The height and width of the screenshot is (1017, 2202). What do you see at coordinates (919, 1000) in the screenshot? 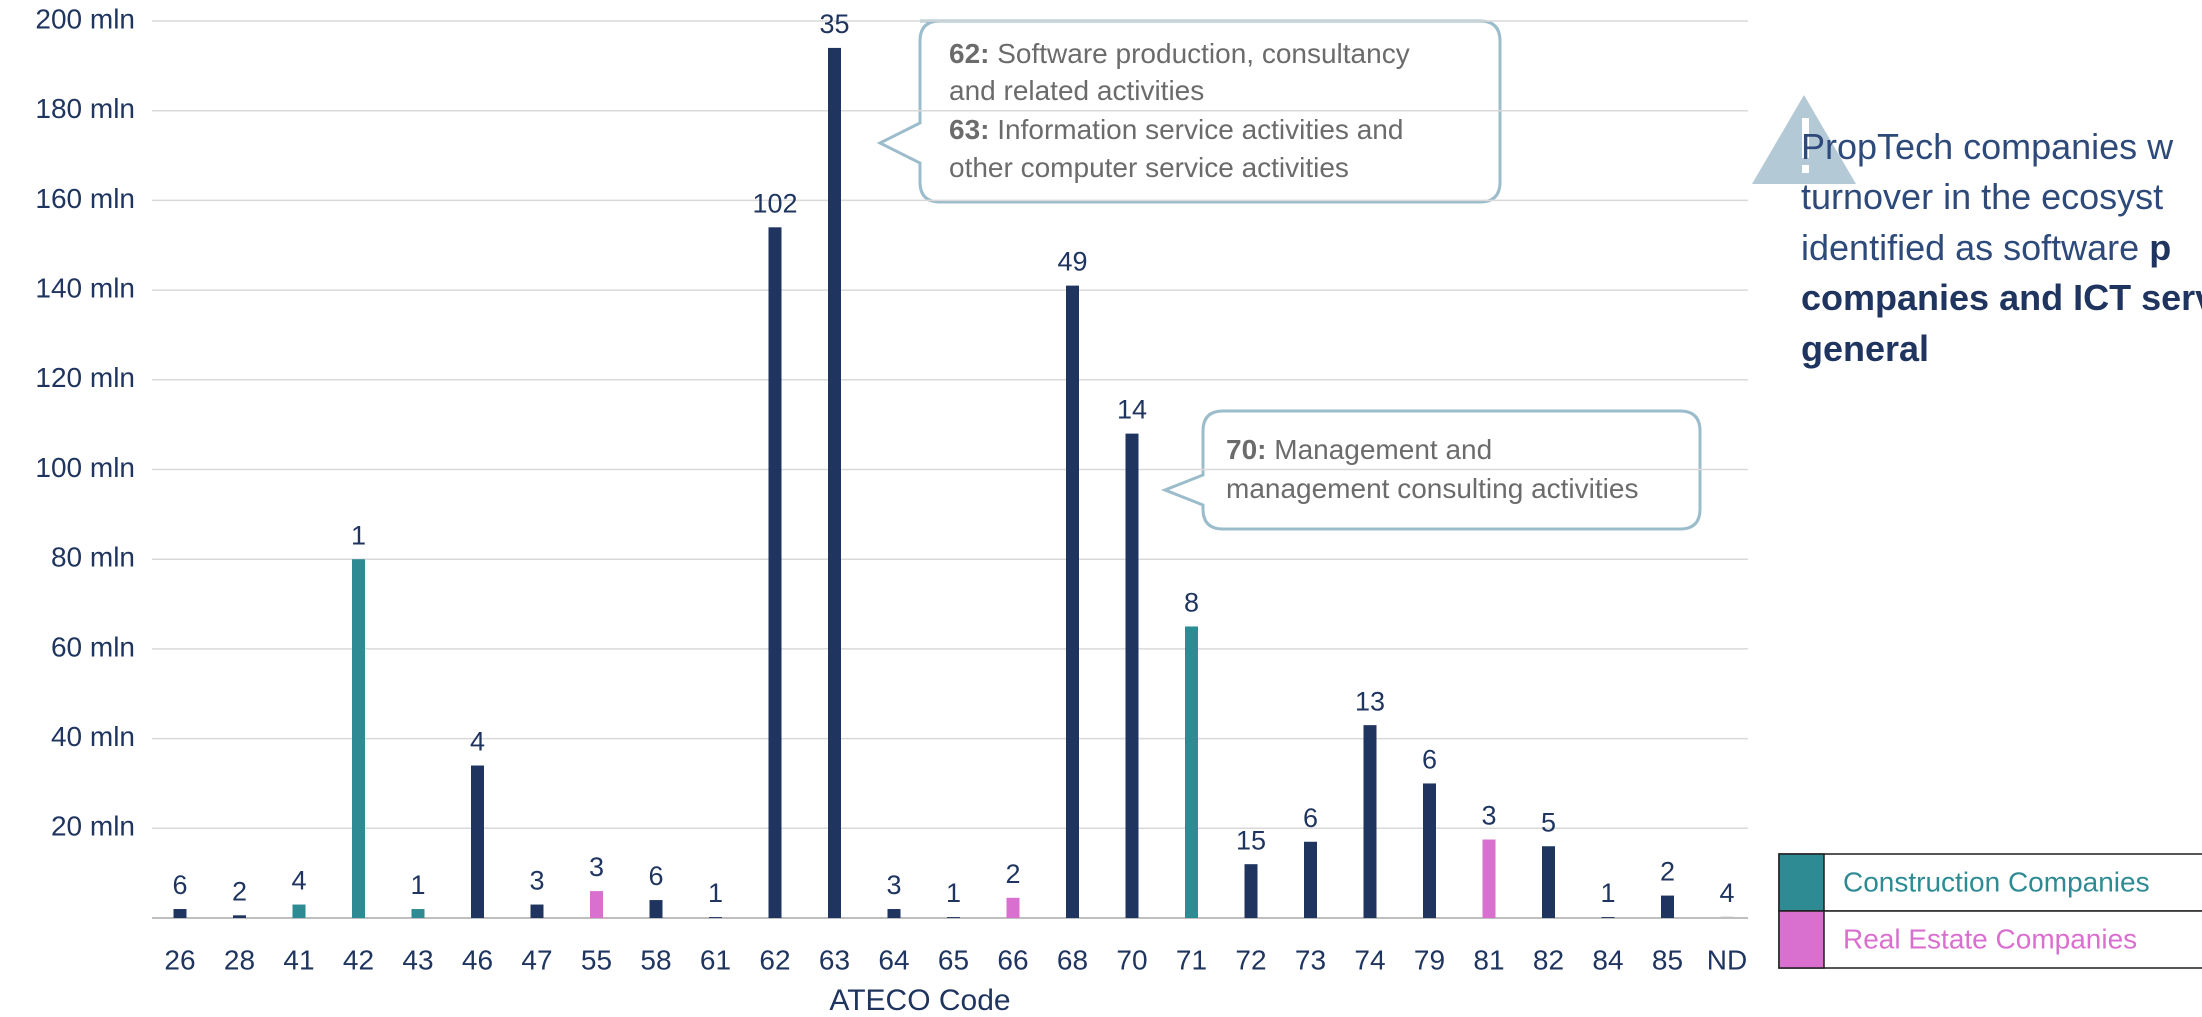
I see `x-axis-label: ATECO Code` at bounding box center [919, 1000].